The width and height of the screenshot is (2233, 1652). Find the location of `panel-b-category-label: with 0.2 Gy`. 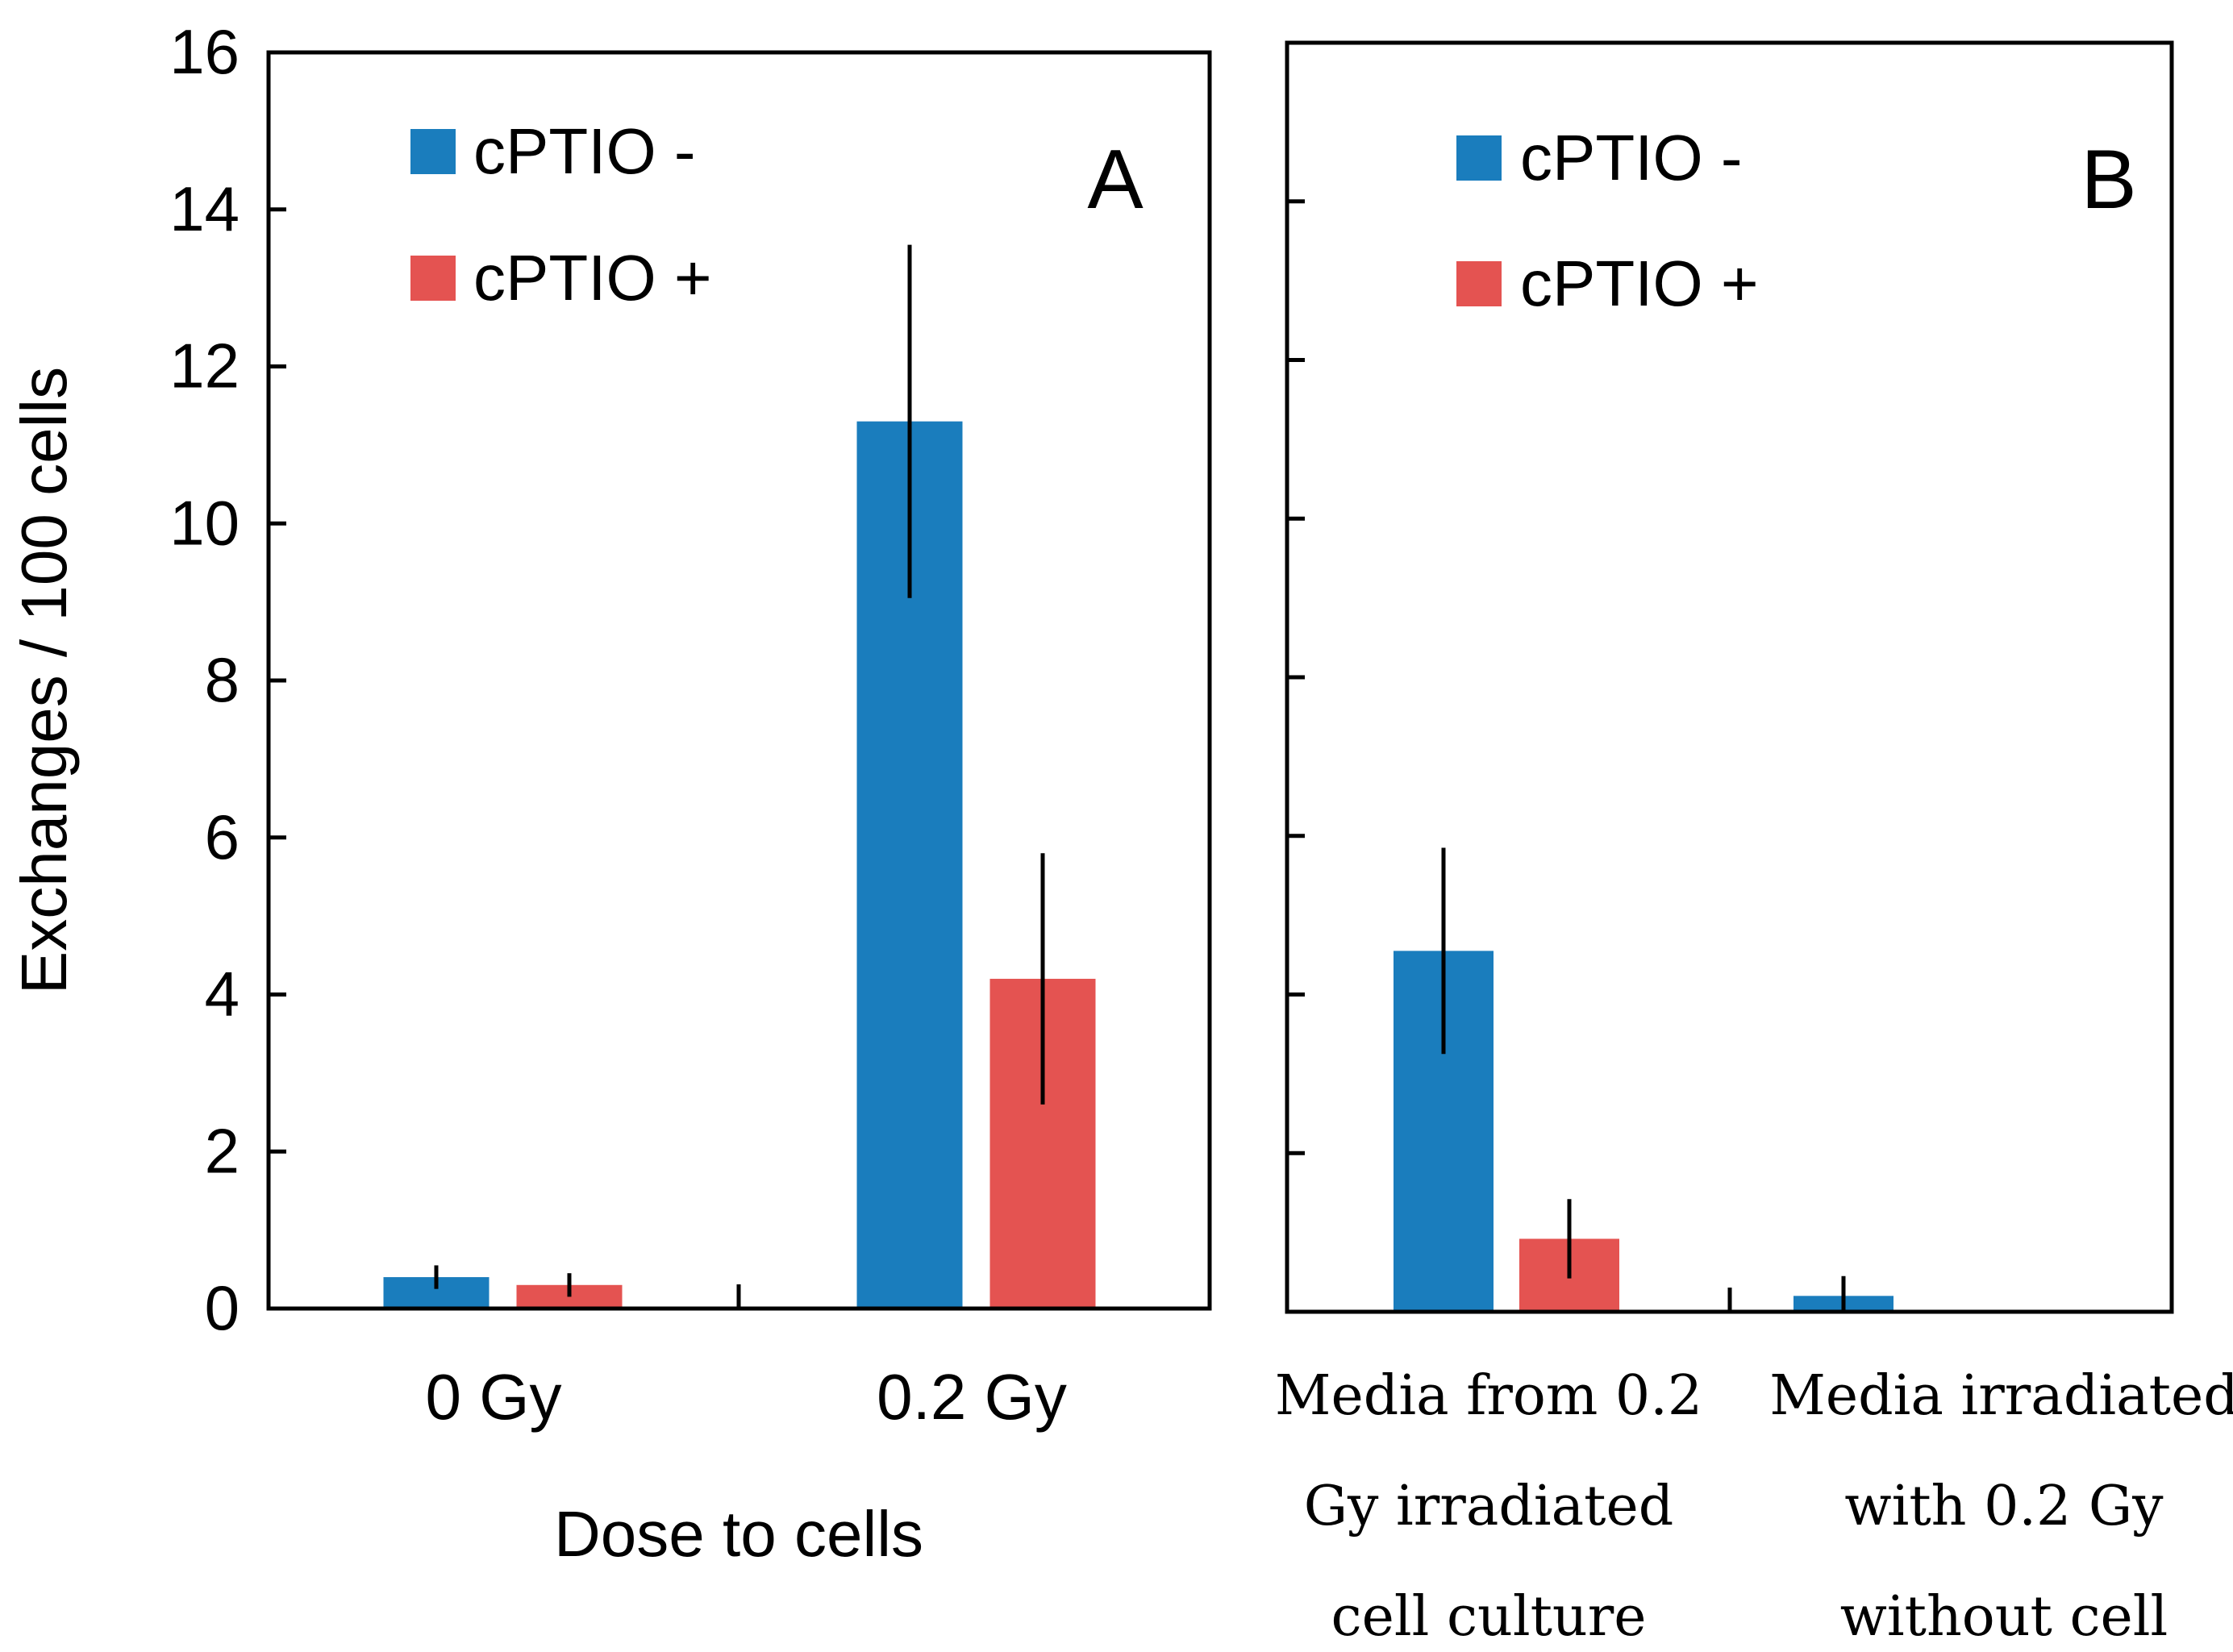

panel-b-category-label: with 0.2 Gy is located at coordinates (2004, 1506).